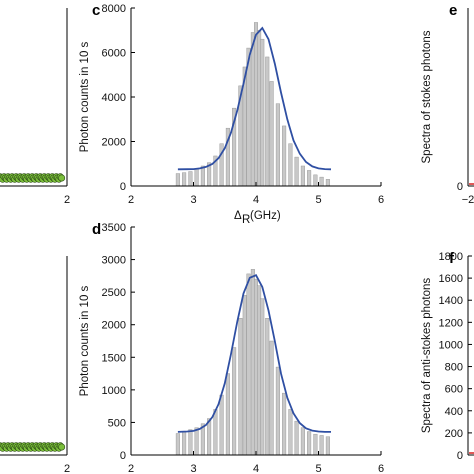 This screenshot has height=474, width=474. What do you see at coordinates (114, 228) in the screenshot?
I see `y-tick-label-d-7: 3500` at bounding box center [114, 228].